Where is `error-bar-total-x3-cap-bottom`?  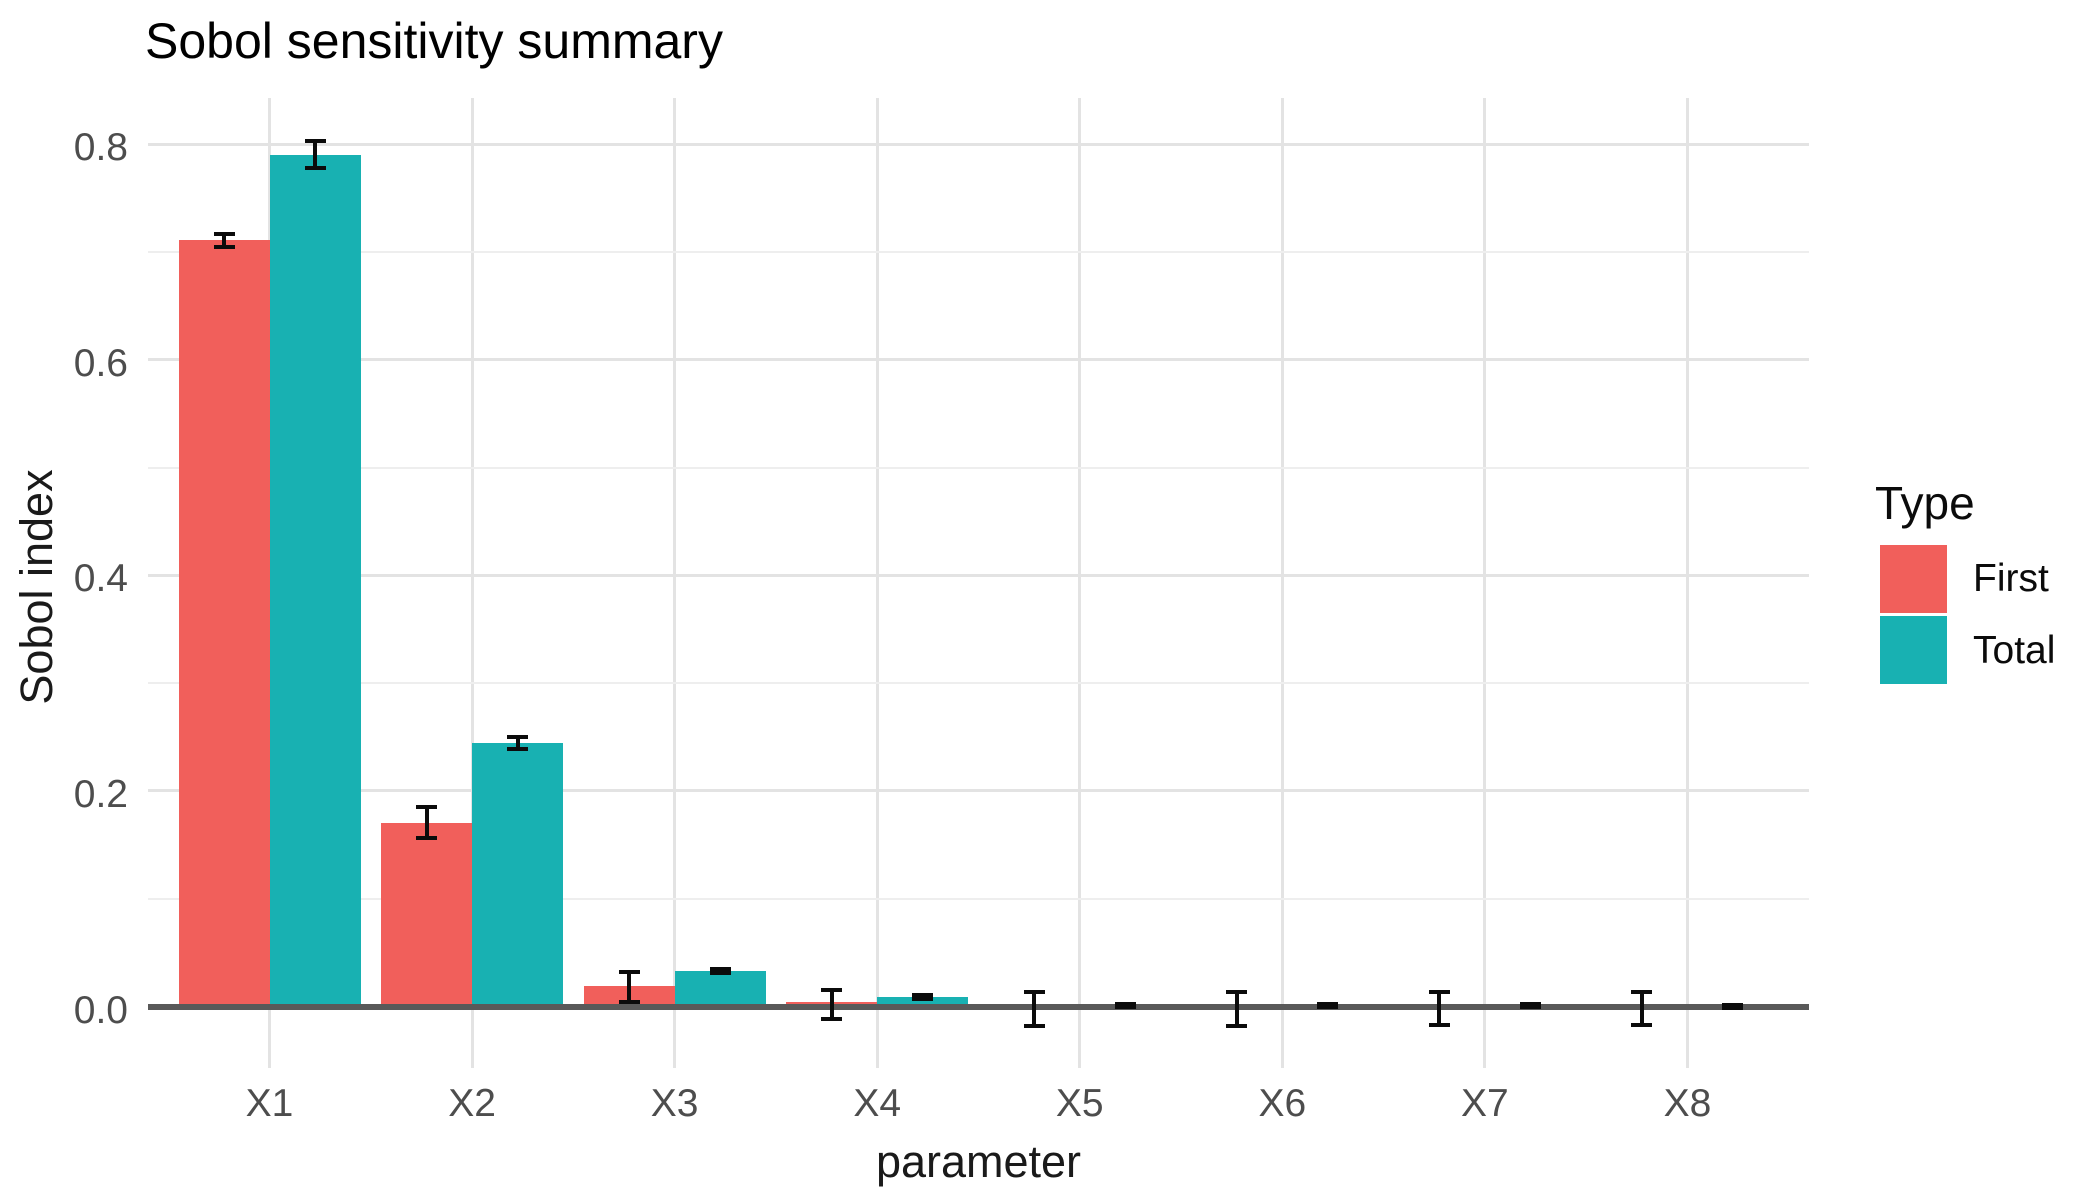 error-bar-total-x3-cap-bottom is located at coordinates (720, 973).